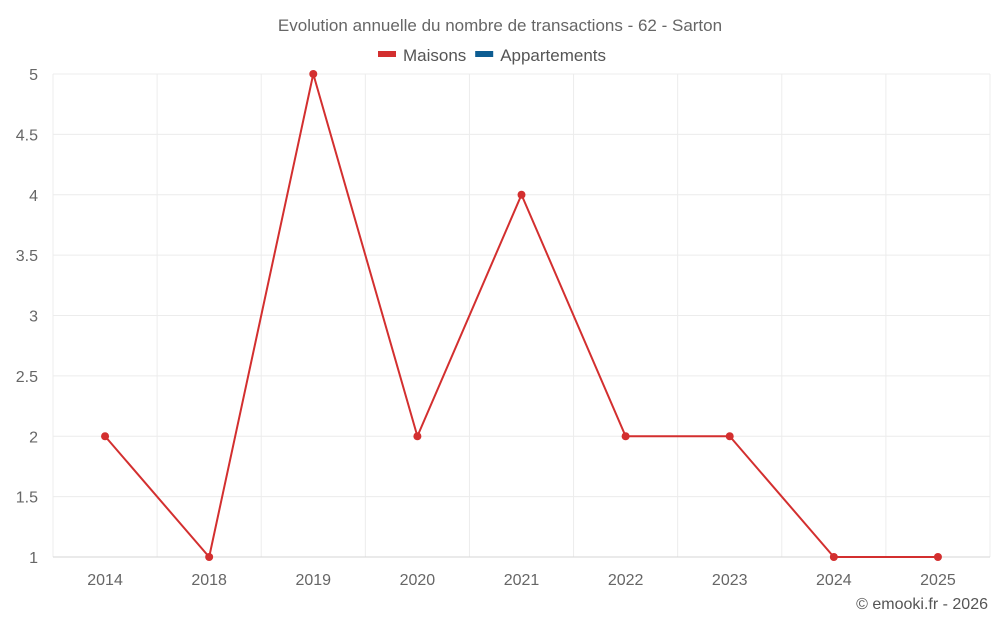  What do you see at coordinates (33, 196) in the screenshot?
I see `y-tick-label: 4` at bounding box center [33, 196].